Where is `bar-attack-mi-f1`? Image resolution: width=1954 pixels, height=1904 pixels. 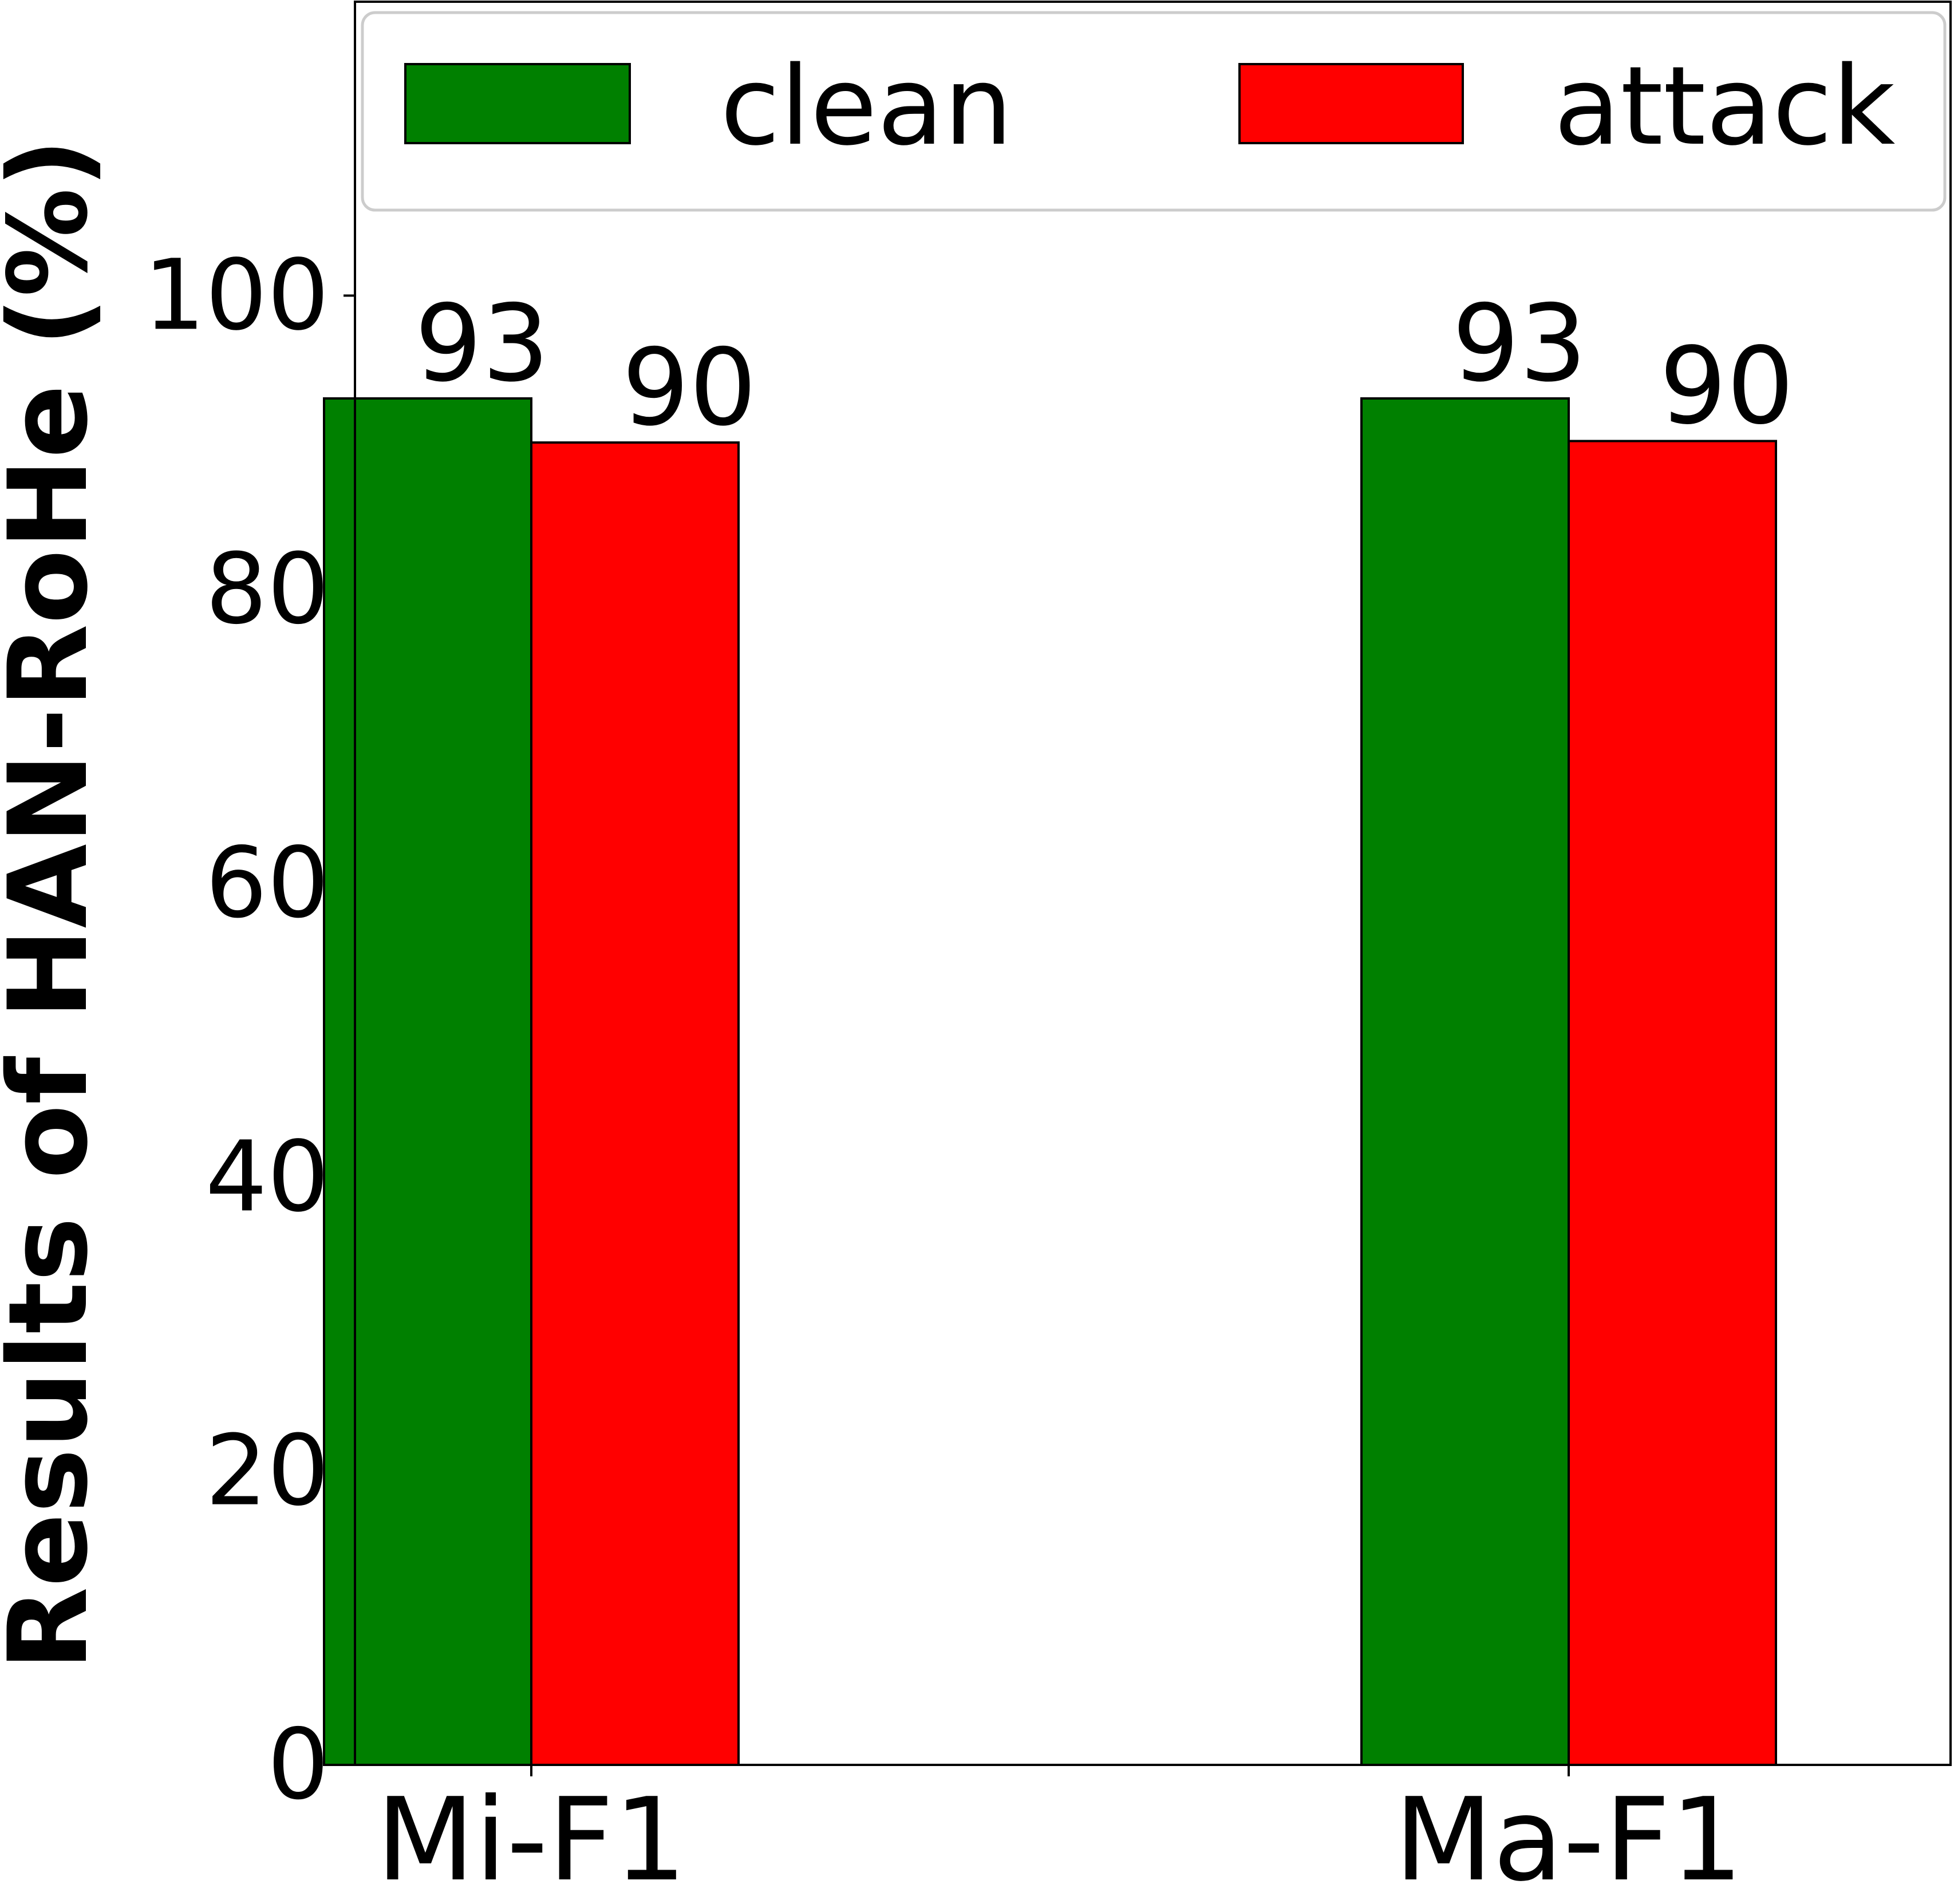 bar-attack-mi-f1 is located at coordinates (635, 1103).